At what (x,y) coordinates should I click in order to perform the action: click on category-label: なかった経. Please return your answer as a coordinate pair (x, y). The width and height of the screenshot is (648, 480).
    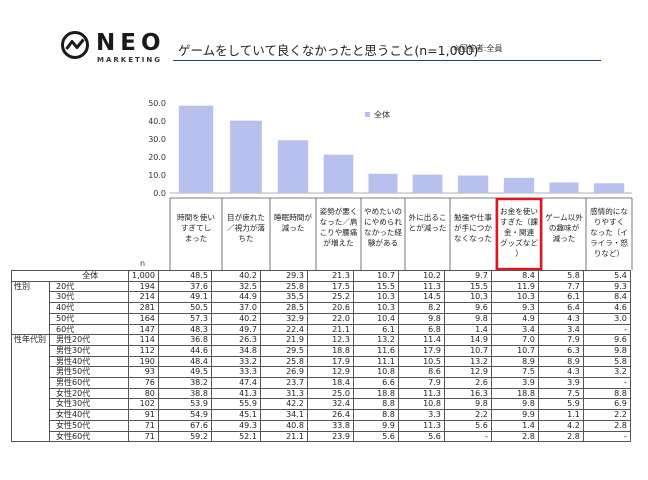
    Looking at the image, I should click on (383, 232).